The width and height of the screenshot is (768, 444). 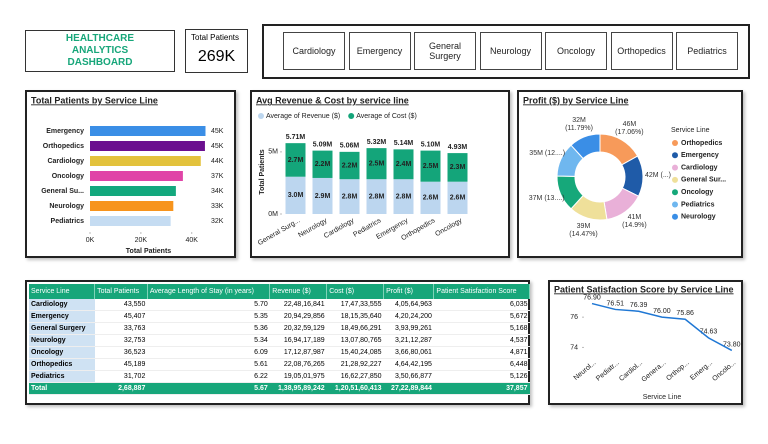 I want to click on table-cell: Oncology, so click(x=62, y=352).